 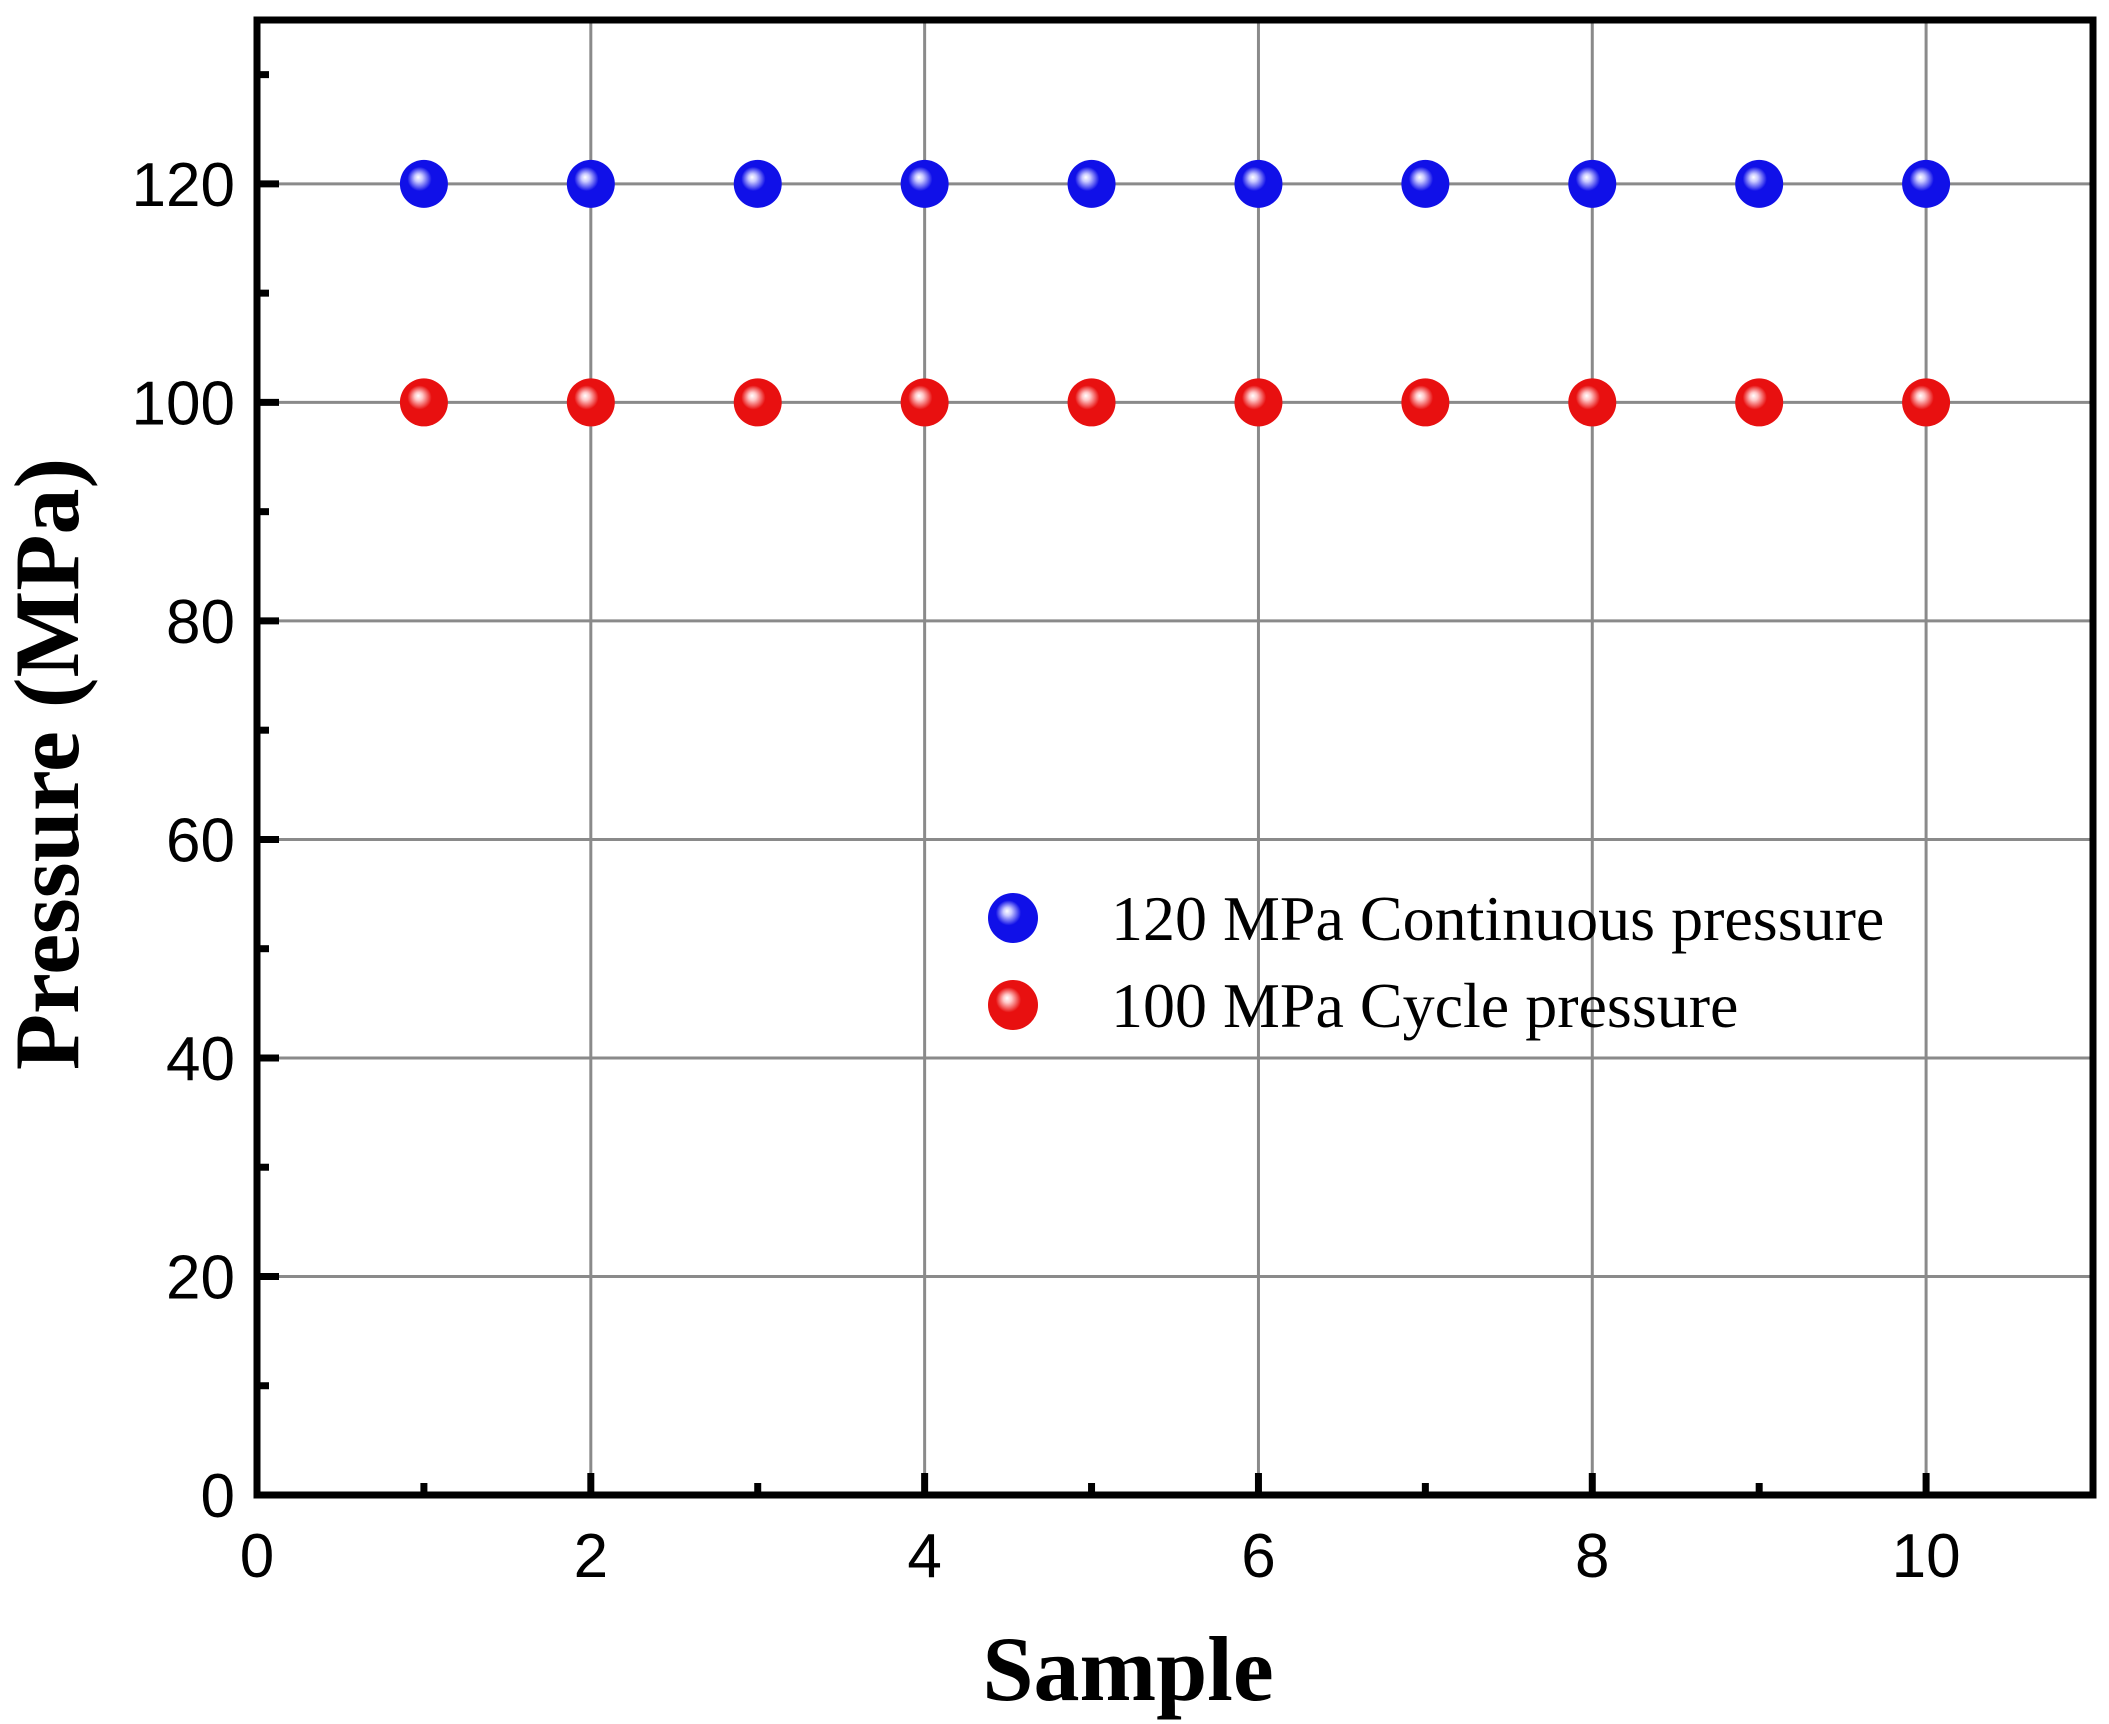 What do you see at coordinates (1926, 1556) in the screenshot?
I see `x-tick-label: 10` at bounding box center [1926, 1556].